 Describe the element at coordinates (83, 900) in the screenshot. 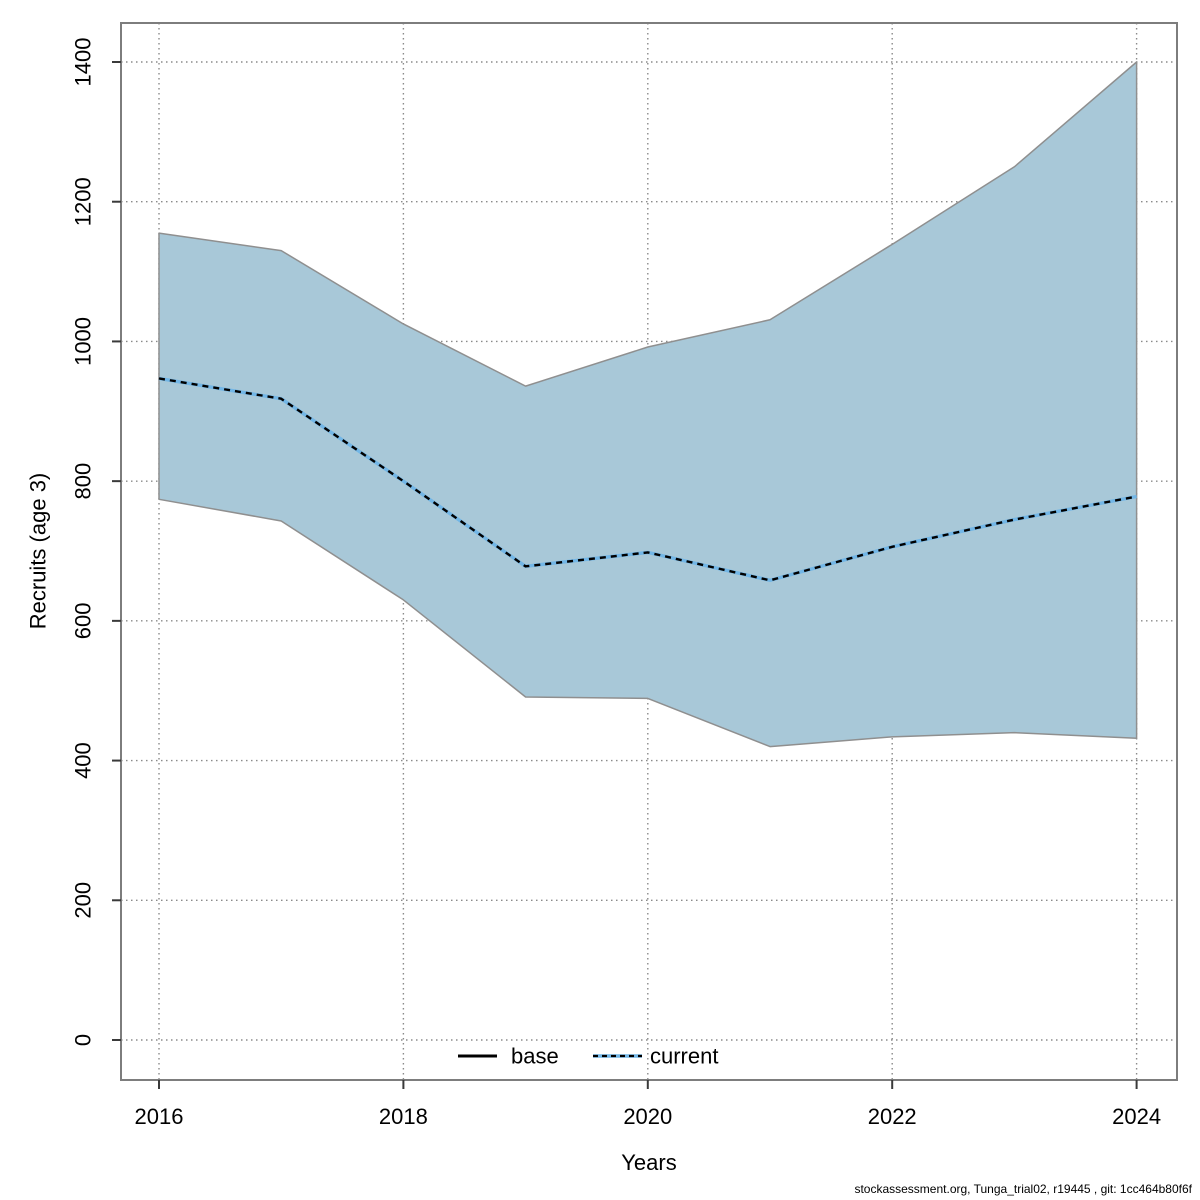

I see `y-tick-label: 200` at that location.